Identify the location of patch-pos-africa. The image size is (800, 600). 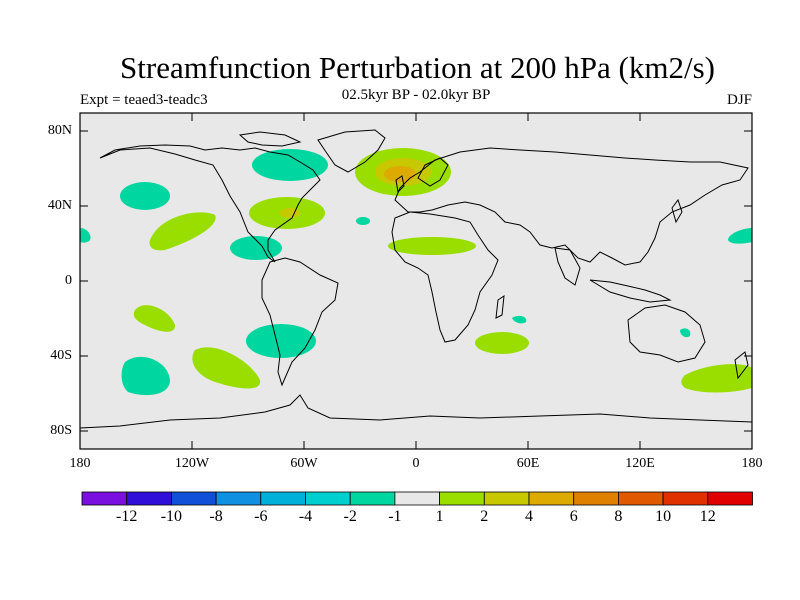
(432, 246).